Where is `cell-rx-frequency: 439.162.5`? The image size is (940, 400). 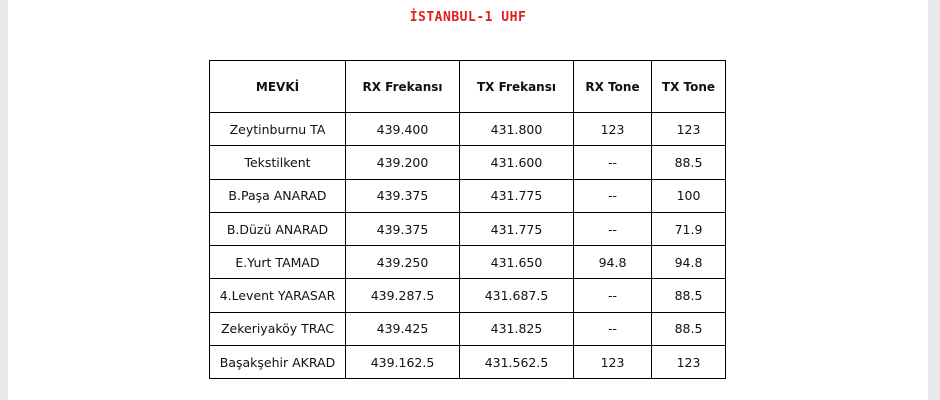
cell-rx-frequency: 439.162.5 is located at coordinates (402, 362).